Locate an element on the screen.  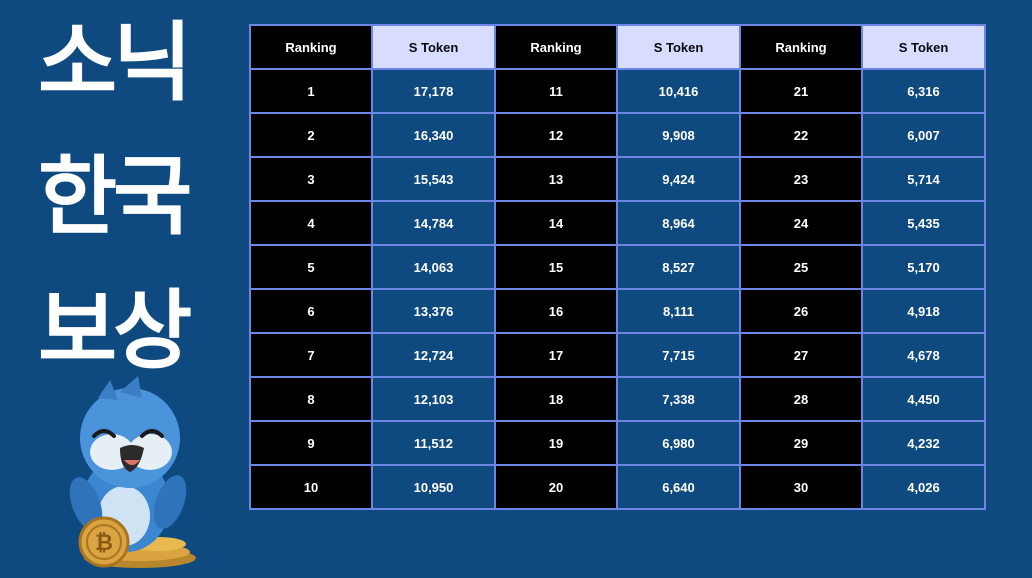
table-row: 7 12,724 17 7,715 27 4,678 is located at coordinates (617, 355).